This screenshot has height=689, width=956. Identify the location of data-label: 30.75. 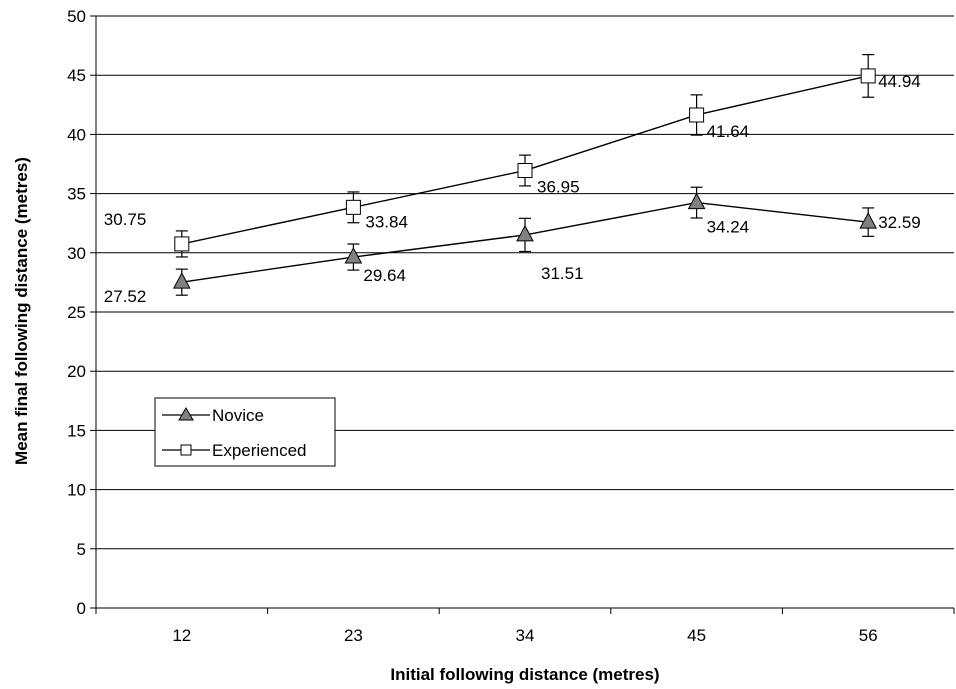
(125, 219).